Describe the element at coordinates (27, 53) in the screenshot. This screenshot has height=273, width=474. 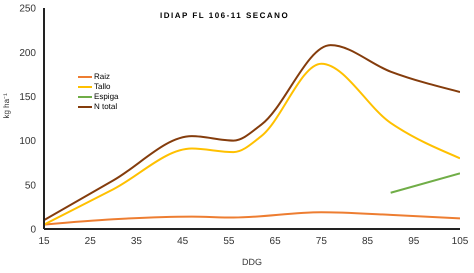
I see `y-tick-label: 200` at that location.